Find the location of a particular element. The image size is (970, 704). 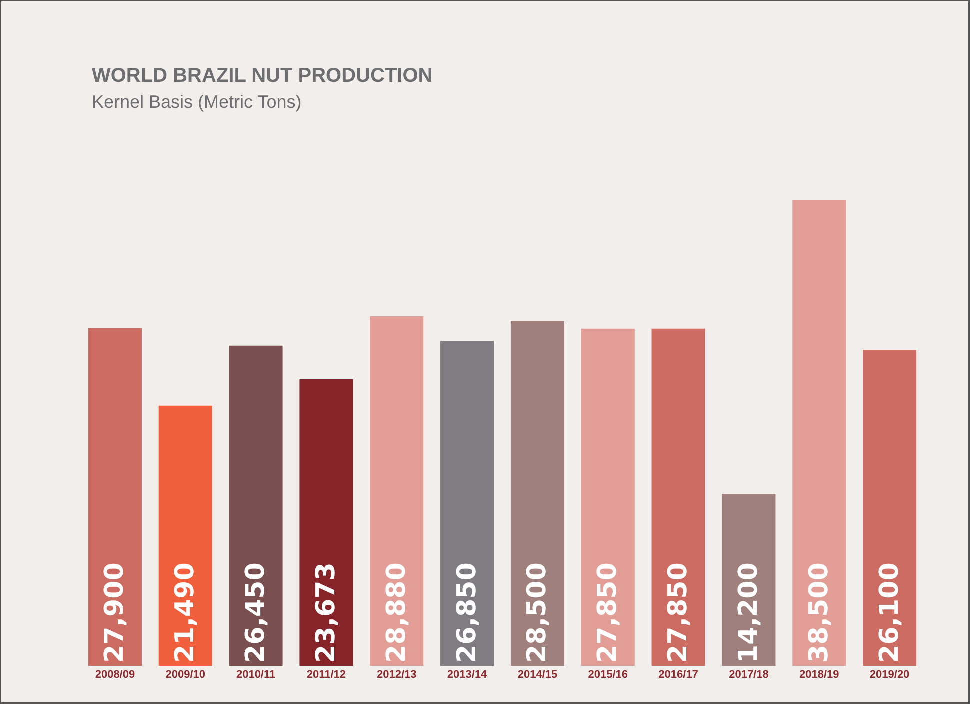

x-tick-label: 2008/09 is located at coordinates (115, 675).